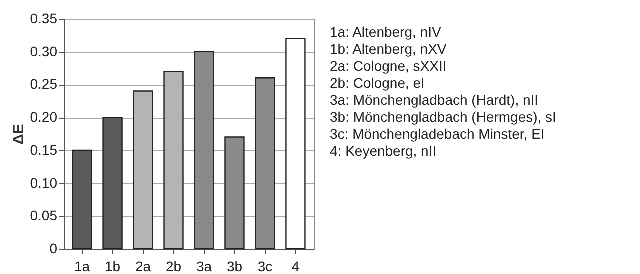 Image resolution: width=640 pixels, height=274 pixels. Describe the element at coordinates (443, 117) in the screenshot. I see `text: 3b: Mönchengladbach (Hermges), sI` at that location.